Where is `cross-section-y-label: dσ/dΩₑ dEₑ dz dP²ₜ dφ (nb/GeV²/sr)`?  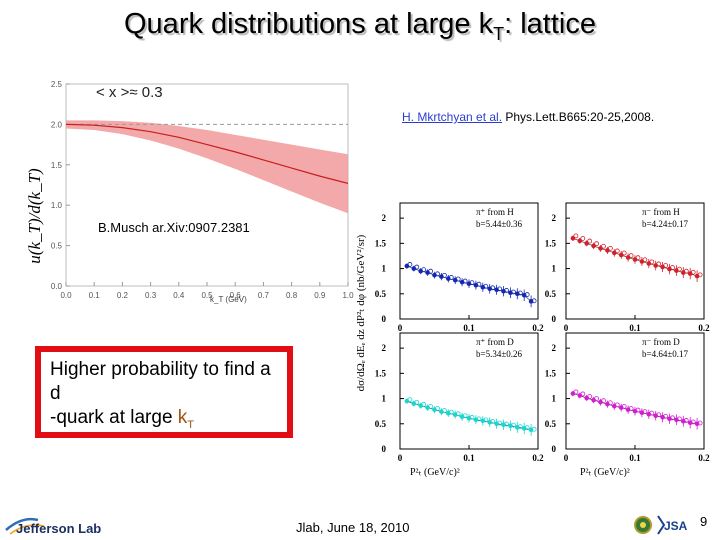
cross-section-y-label: dσ/dΩₑ dEₑ dz dP²ₜ dφ (nb/GeV²/sr) is located at coordinates (361, 312).